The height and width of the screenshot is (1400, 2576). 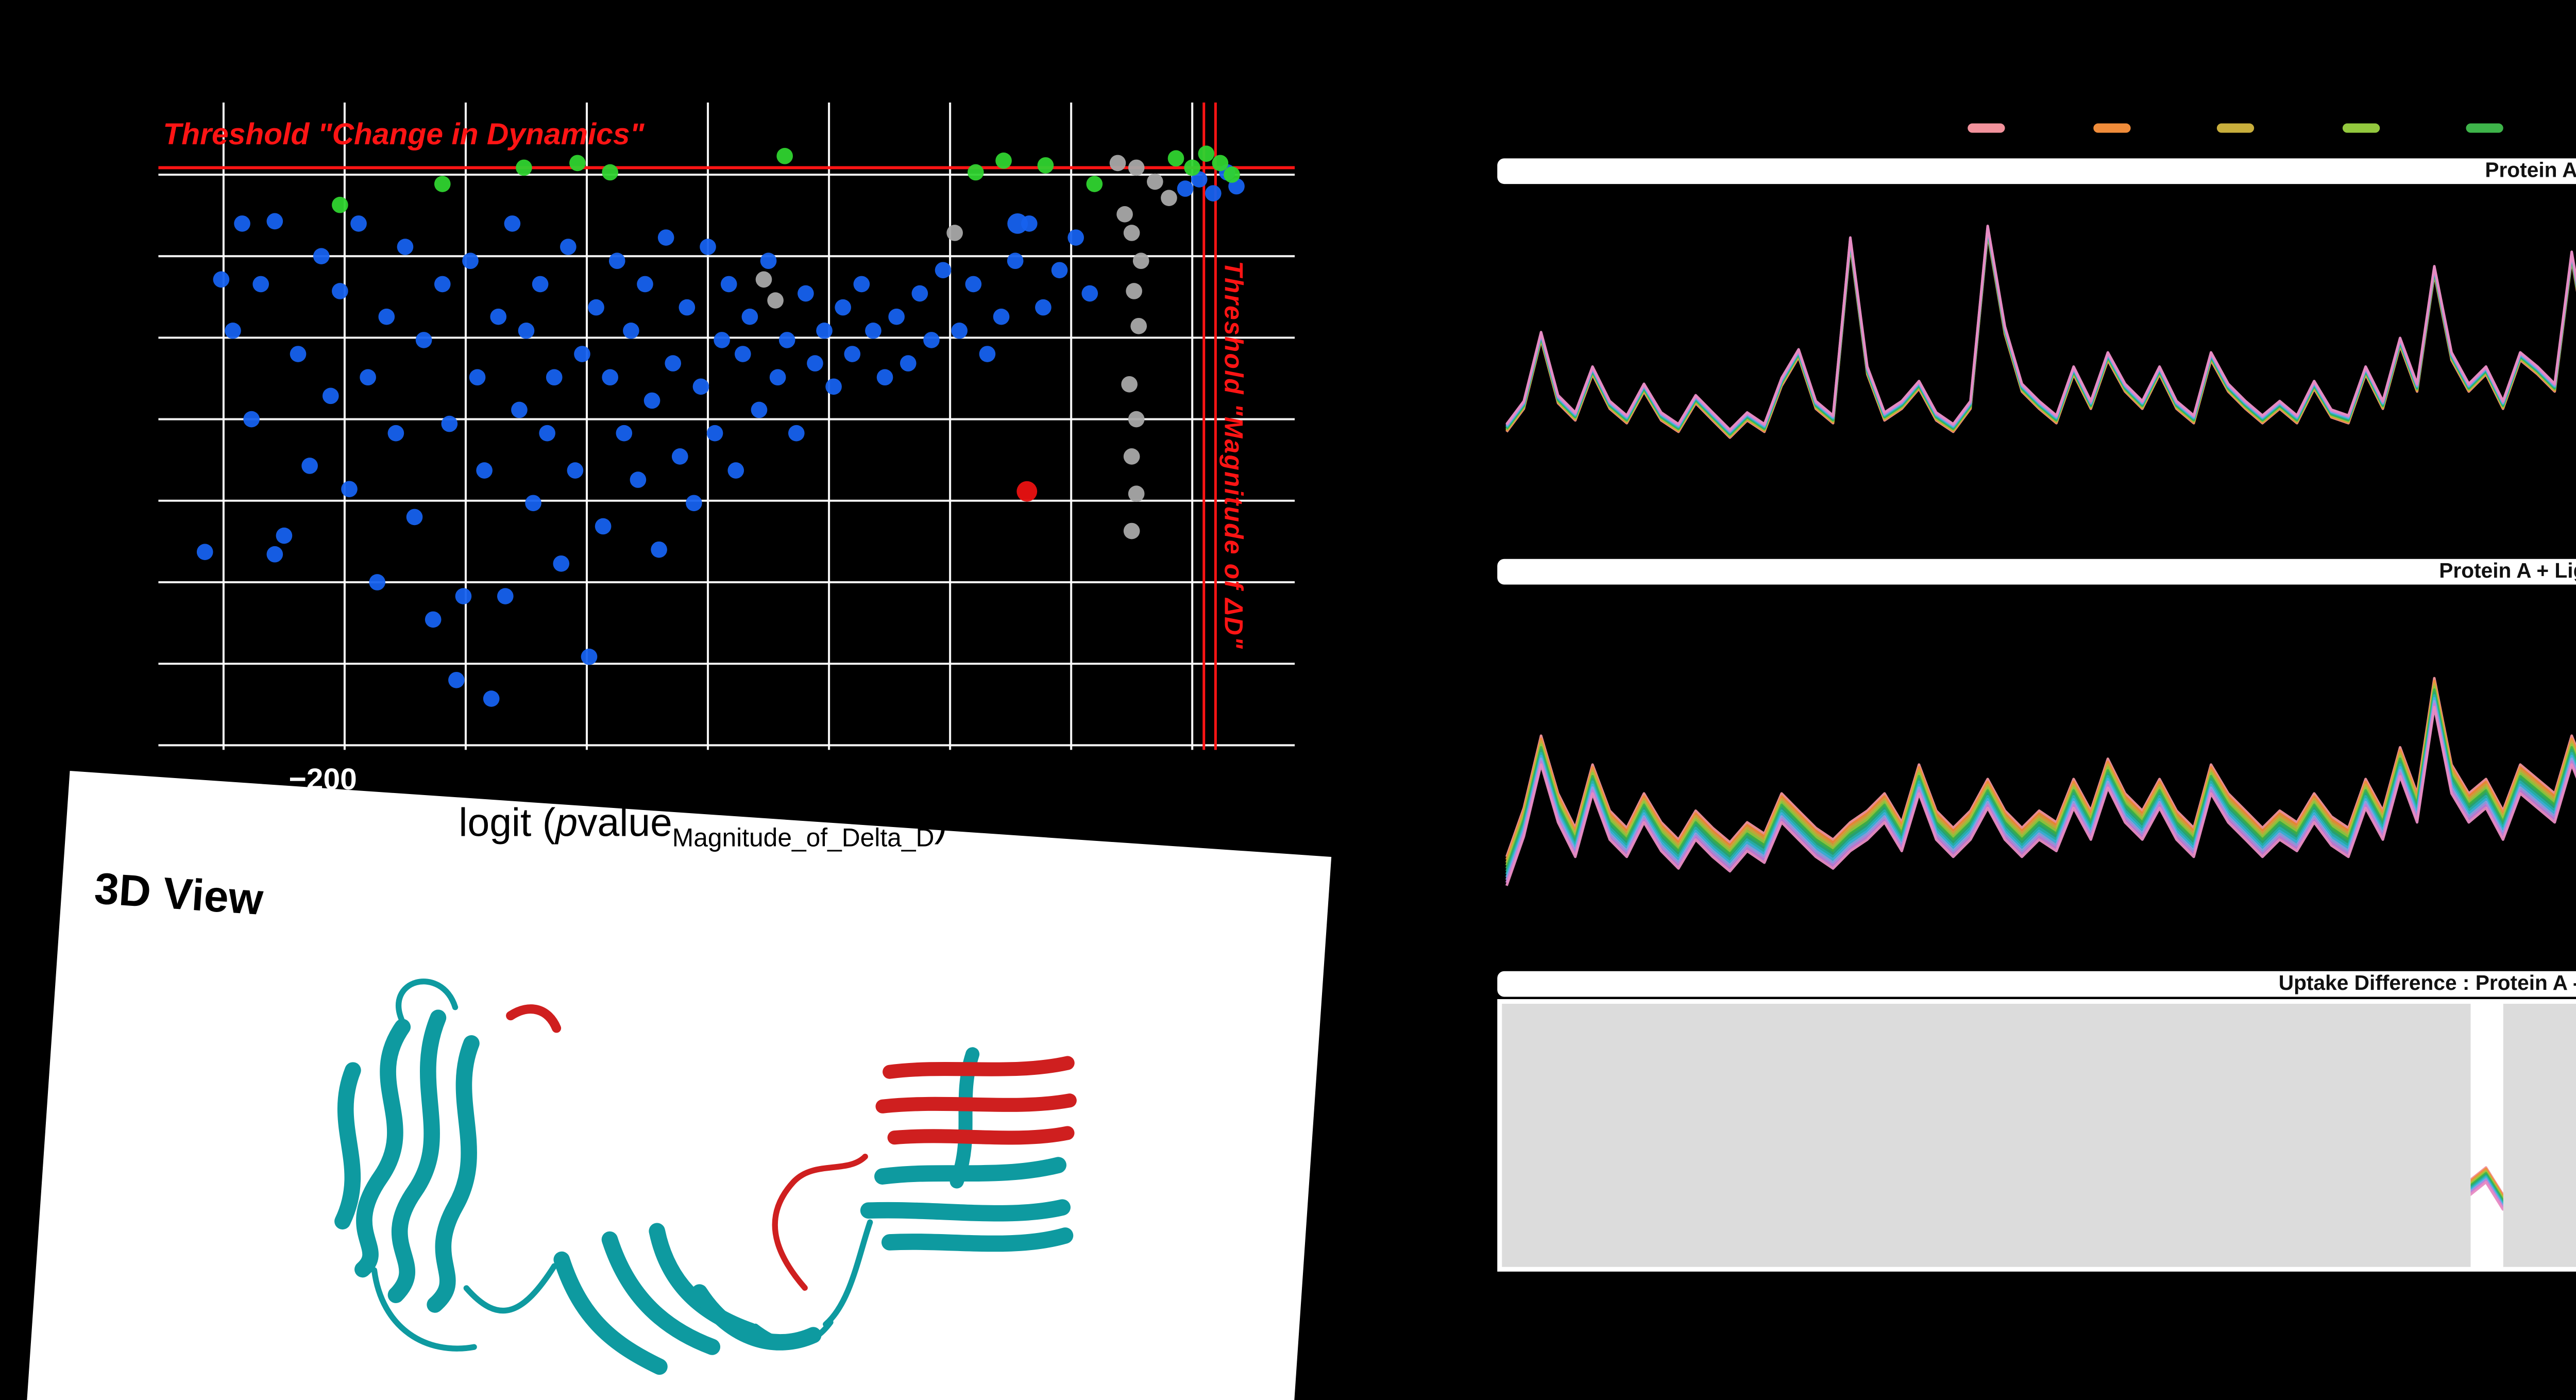 I want to click on timepoint-legend, so click(x=2272, y=128).